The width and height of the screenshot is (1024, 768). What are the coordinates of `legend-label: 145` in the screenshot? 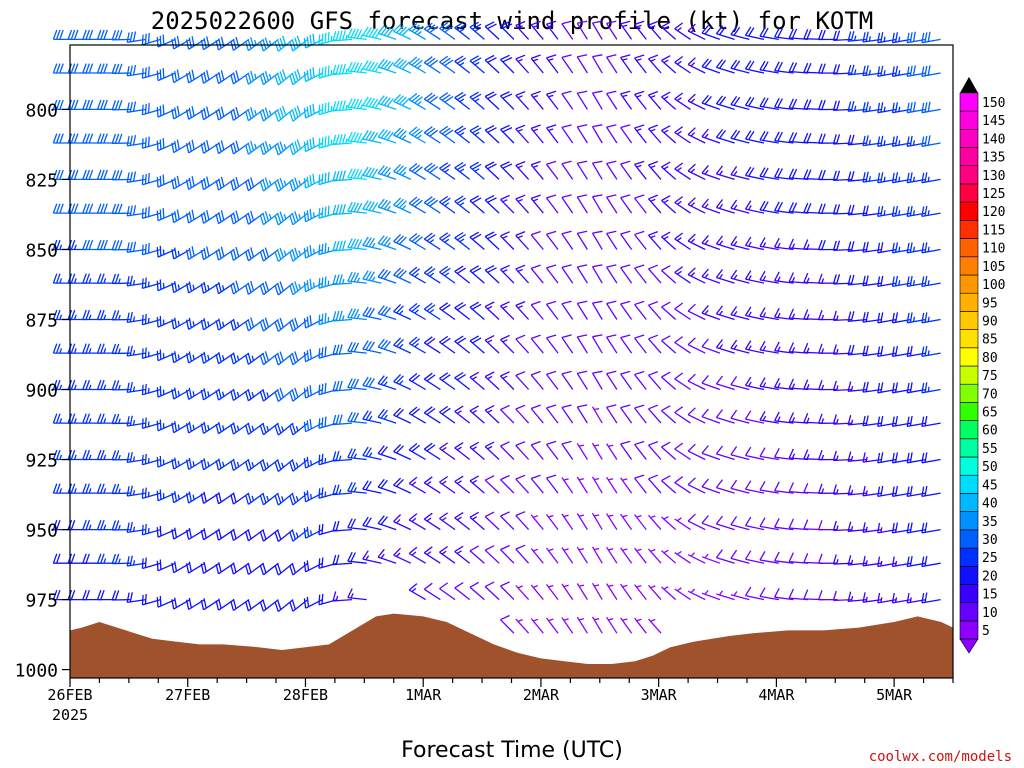 It's located at (993, 121).